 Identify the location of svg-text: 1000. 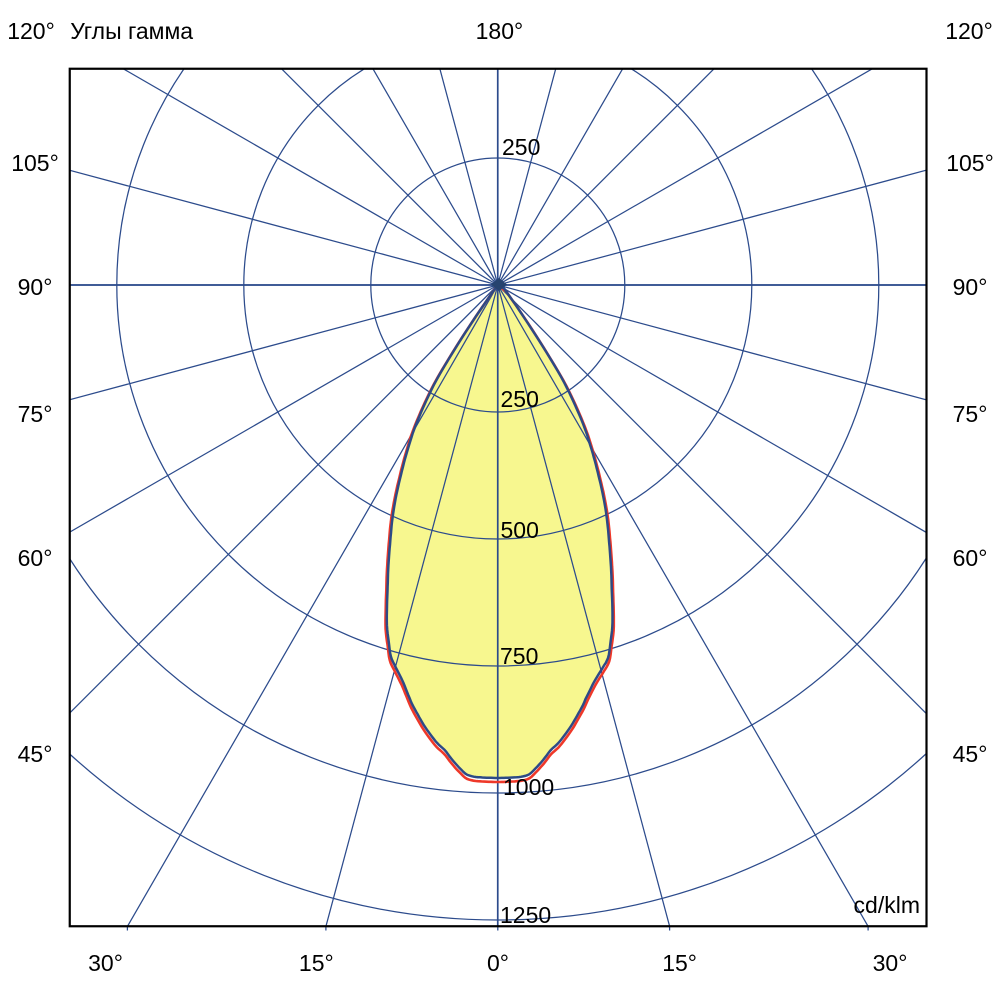
(528, 787).